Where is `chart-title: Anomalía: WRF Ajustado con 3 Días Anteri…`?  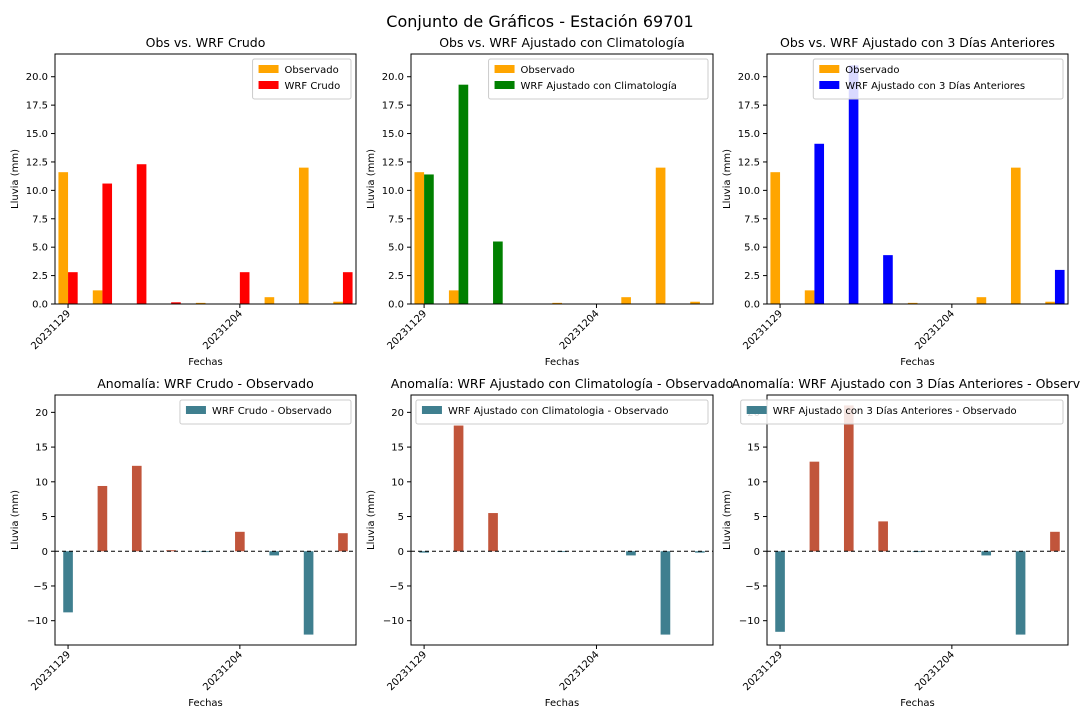
chart-title: Anomalía: WRF Ajustado con 3 Días Anteri… is located at coordinates (906, 383).